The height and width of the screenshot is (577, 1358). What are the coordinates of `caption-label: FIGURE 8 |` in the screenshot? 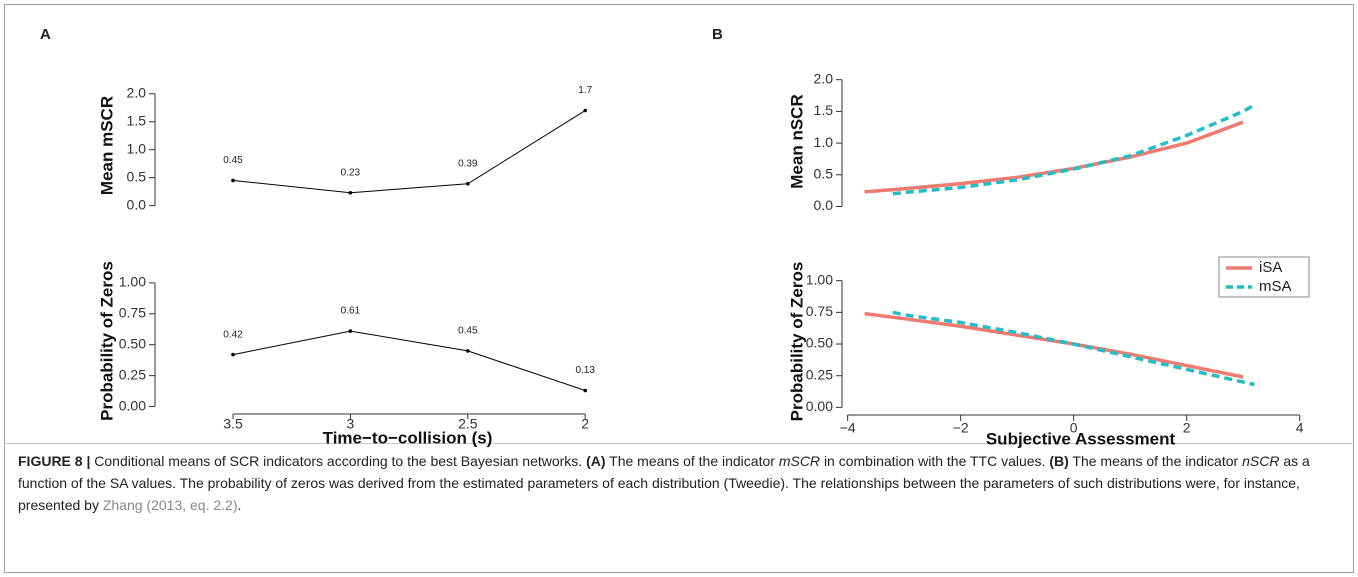 It's located at (54, 461).